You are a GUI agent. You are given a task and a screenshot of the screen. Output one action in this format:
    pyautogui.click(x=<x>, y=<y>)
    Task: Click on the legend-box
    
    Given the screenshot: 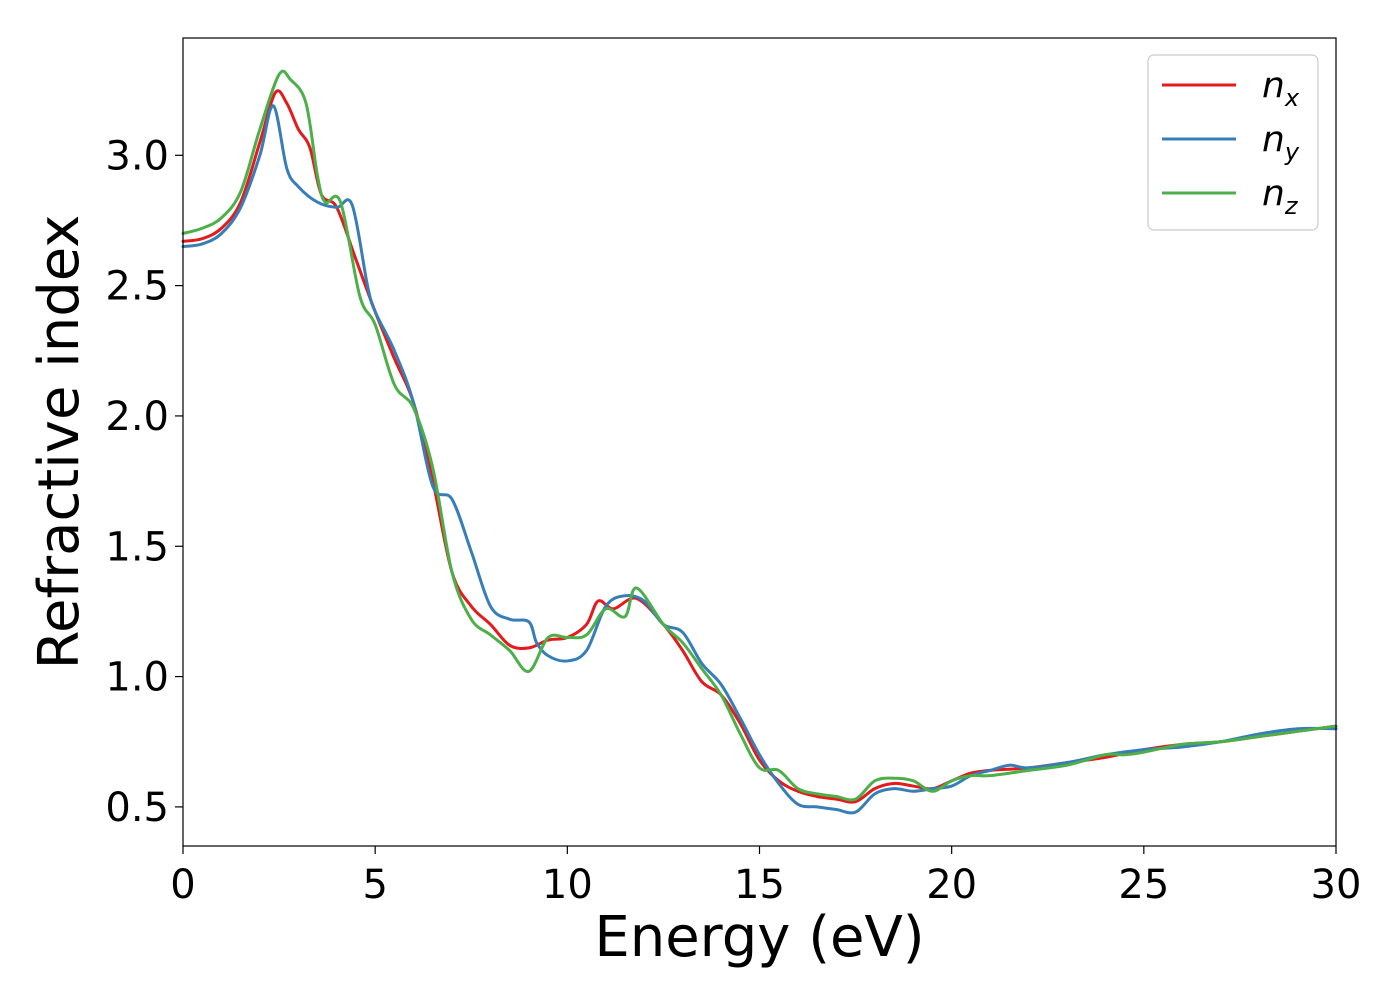 What is the action you would take?
    pyautogui.click(x=1233, y=142)
    